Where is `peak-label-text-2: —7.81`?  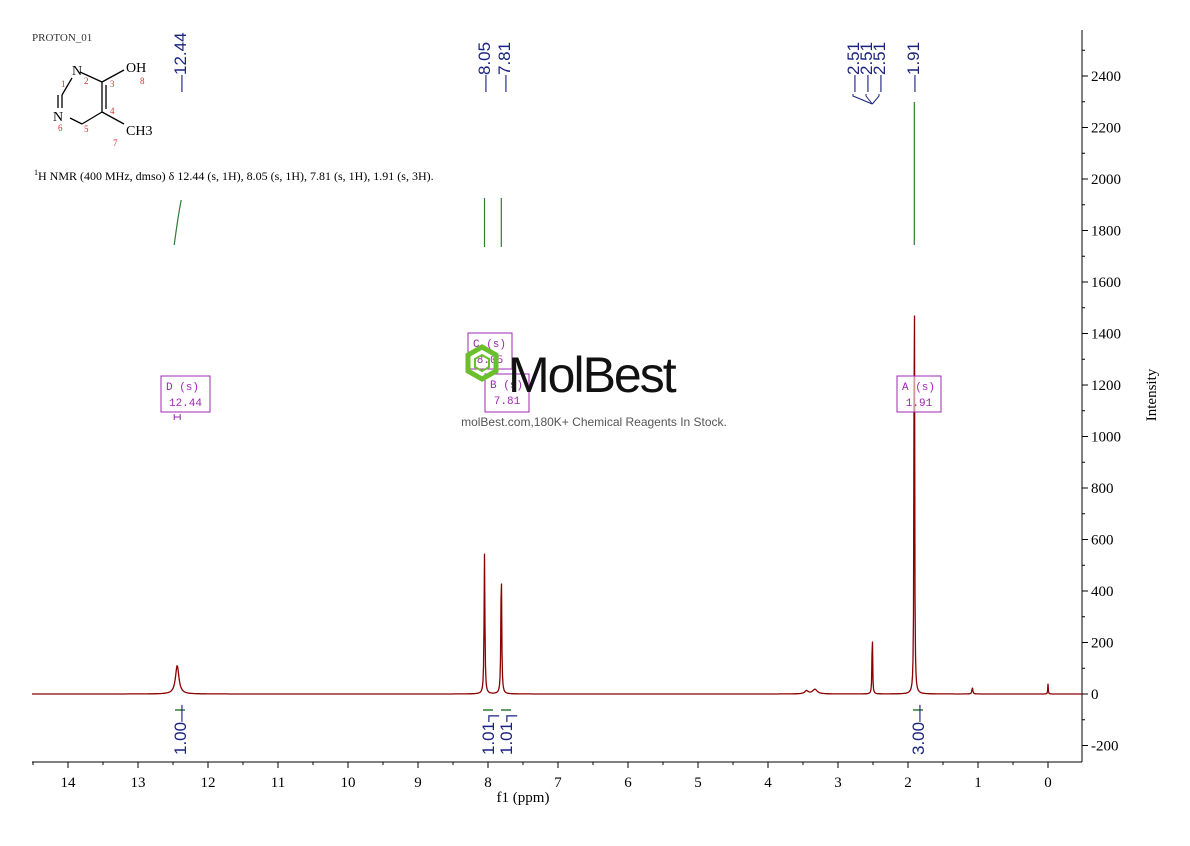 peak-label-text-2: —7.81 is located at coordinates (504, 67).